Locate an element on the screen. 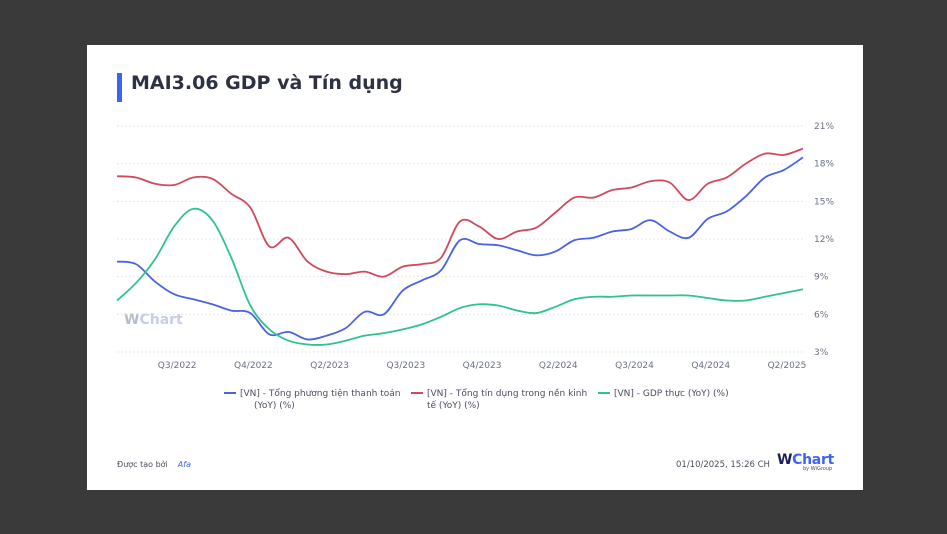  y-tick-label: 12% is located at coordinates (824, 240).